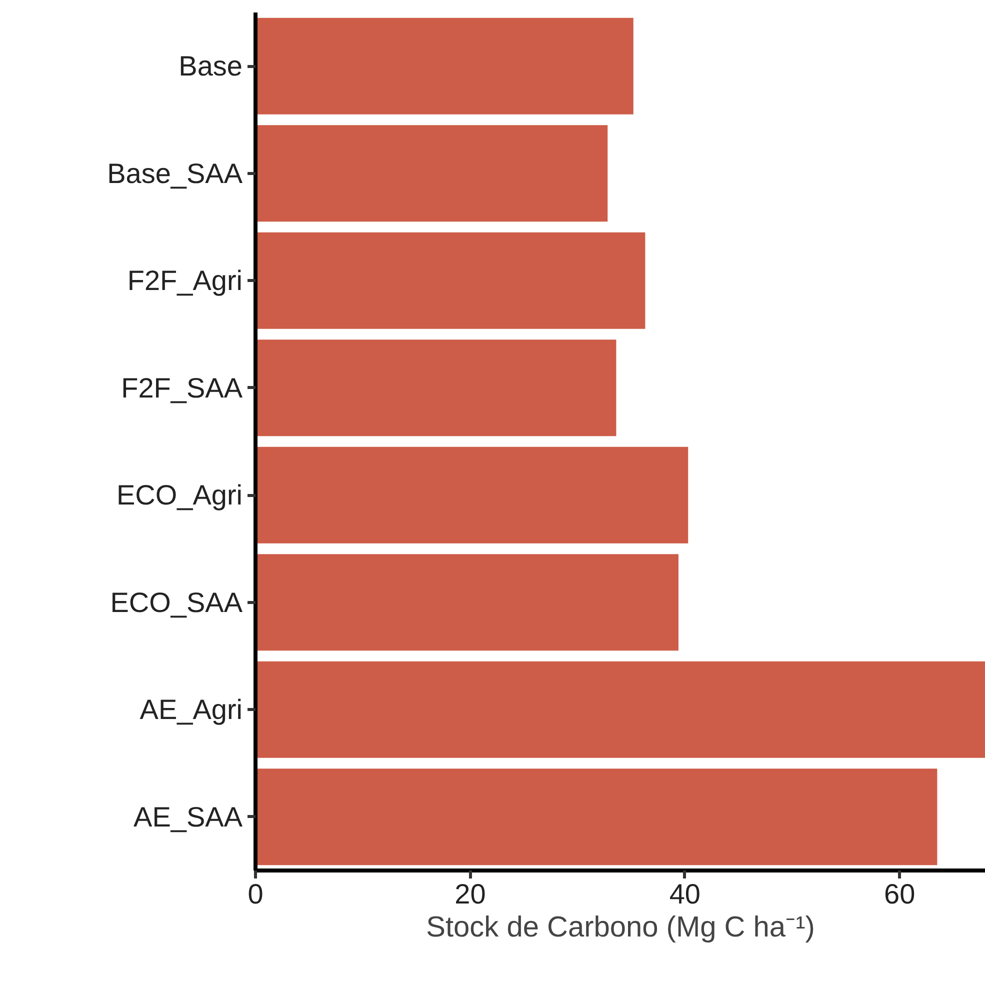 The height and width of the screenshot is (1000, 985). Describe the element at coordinates (182, 388) in the screenshot. I see `y-tick-label: F2F_SAA` at that location.